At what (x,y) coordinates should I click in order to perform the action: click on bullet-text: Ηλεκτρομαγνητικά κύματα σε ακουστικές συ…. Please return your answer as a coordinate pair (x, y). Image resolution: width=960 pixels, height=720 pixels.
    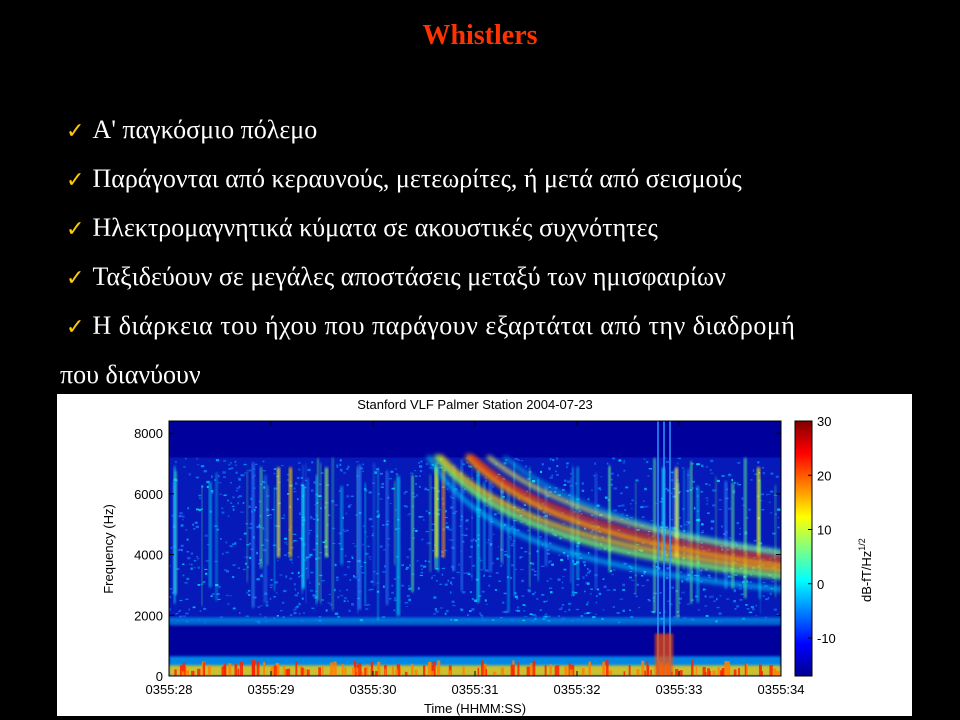
    Looking at the image, I should click on (375, 227).